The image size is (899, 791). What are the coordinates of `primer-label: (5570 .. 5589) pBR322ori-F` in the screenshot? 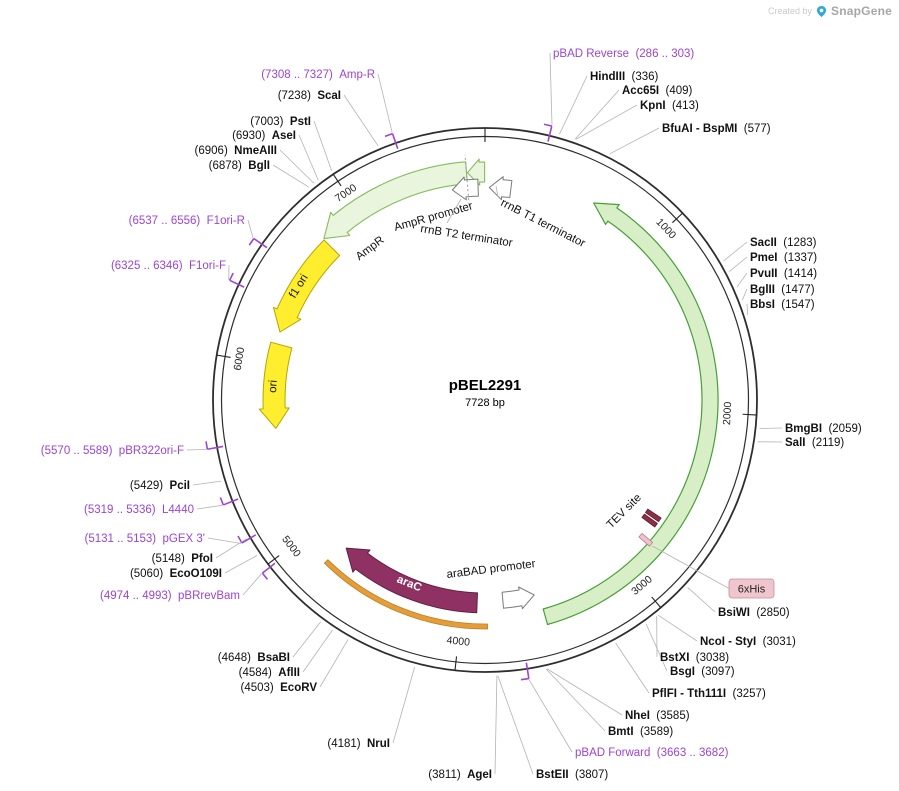 It's located at (112, 451).